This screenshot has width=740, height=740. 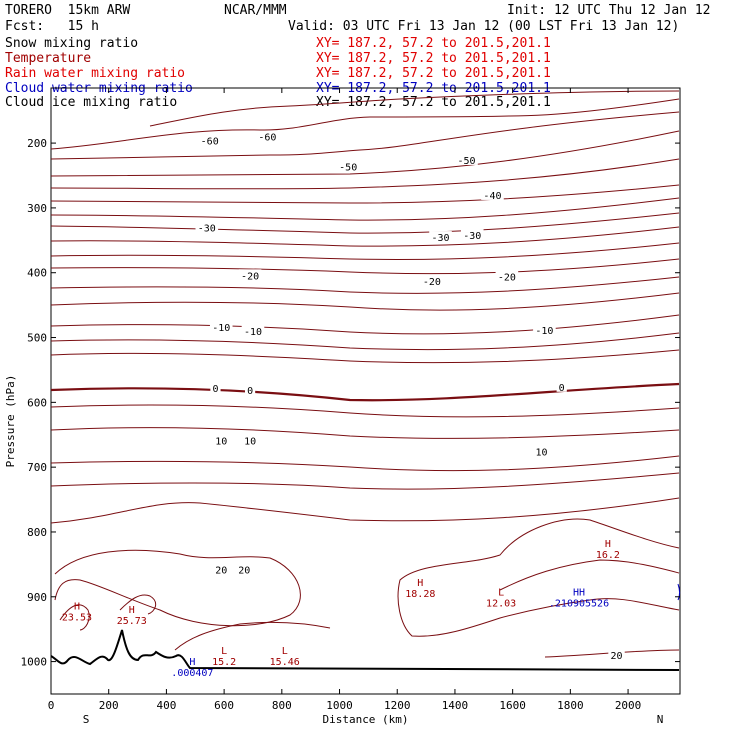 I want to click on extremum-value: 15.2, so click(x=224, y=662).